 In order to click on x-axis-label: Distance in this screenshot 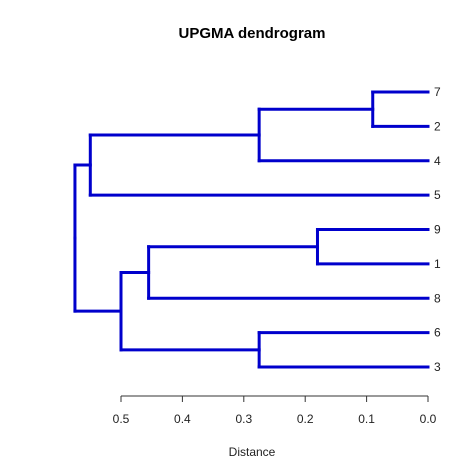, I will do `click(252, 452)`.